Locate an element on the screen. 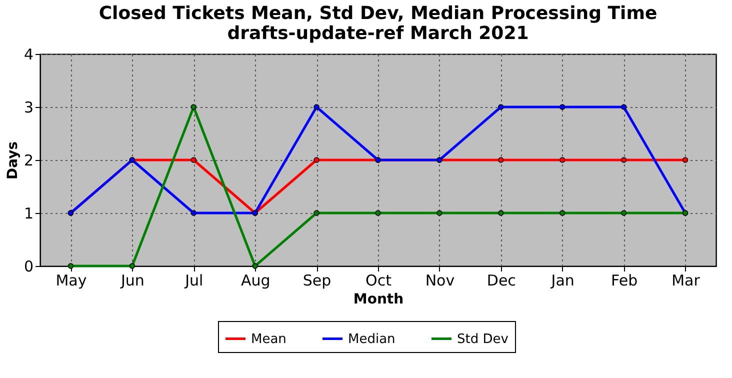  x-tick-label: Aug is located at coordinates (255, 281).